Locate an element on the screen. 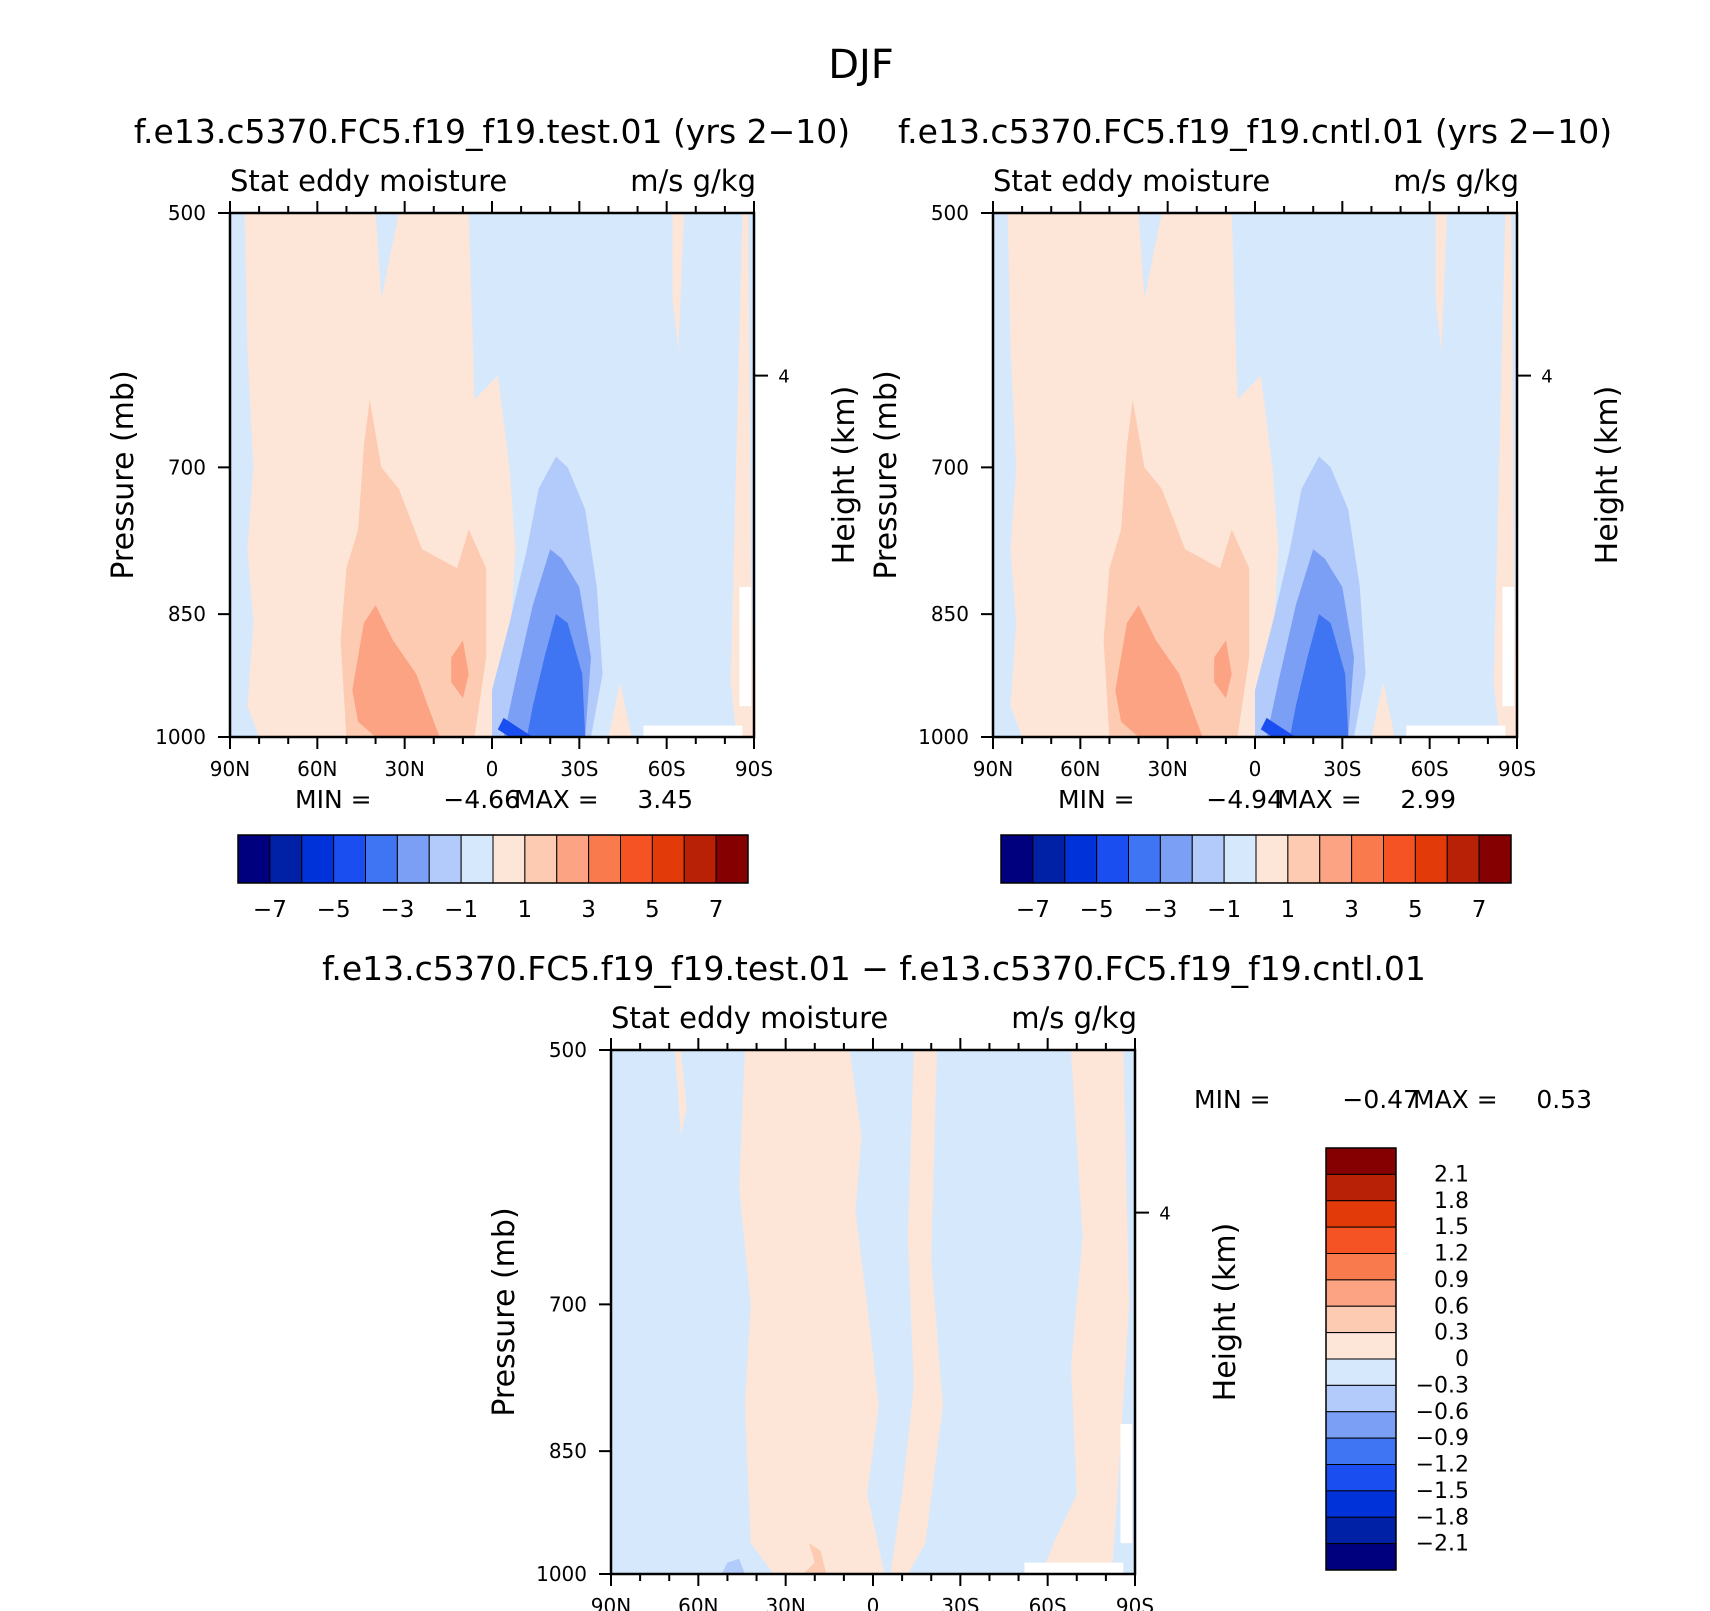 Image resolution: width=1710 pixels, height=1611 pixels. min-value: −0.47 is located at coordinates (1380, 1099).